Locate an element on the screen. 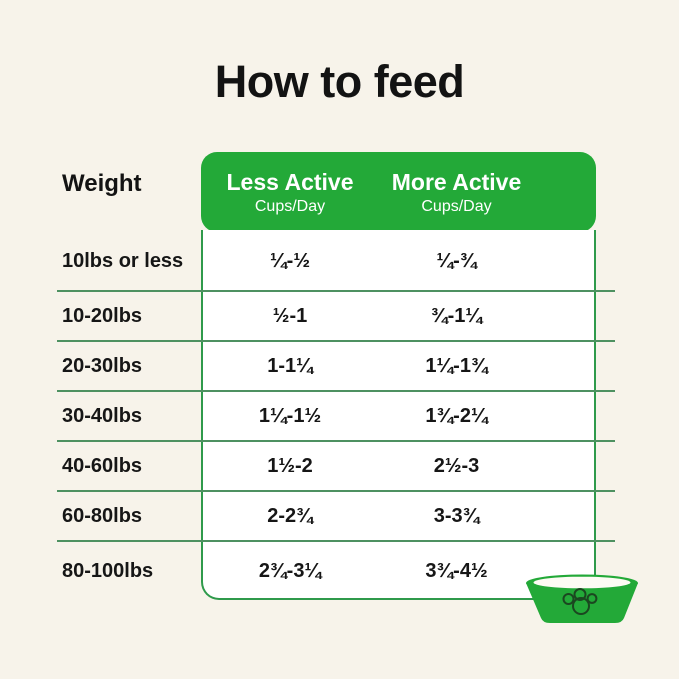 This screenshot has width=679, height=679. more-active-cell: ¾-1¼ is located at coordinates (456, 315).